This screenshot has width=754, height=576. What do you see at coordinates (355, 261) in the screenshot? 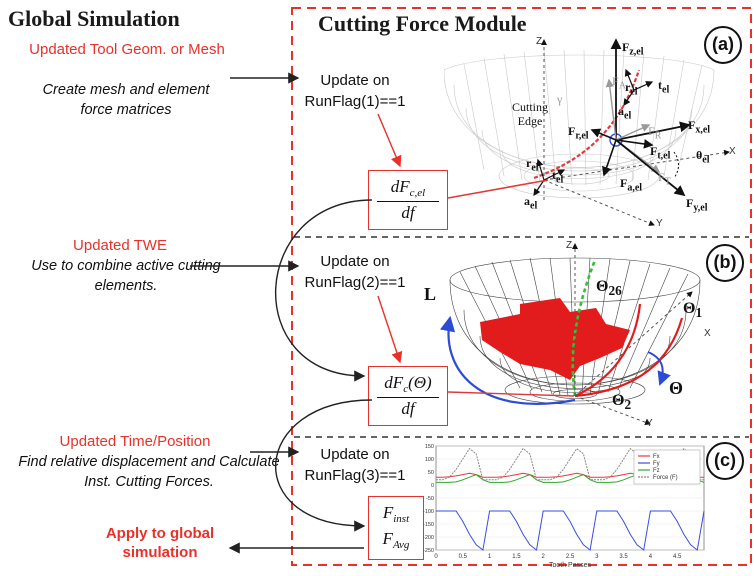
I see `update-runflag2-line1: Update on` at bounding box center [355, 261].